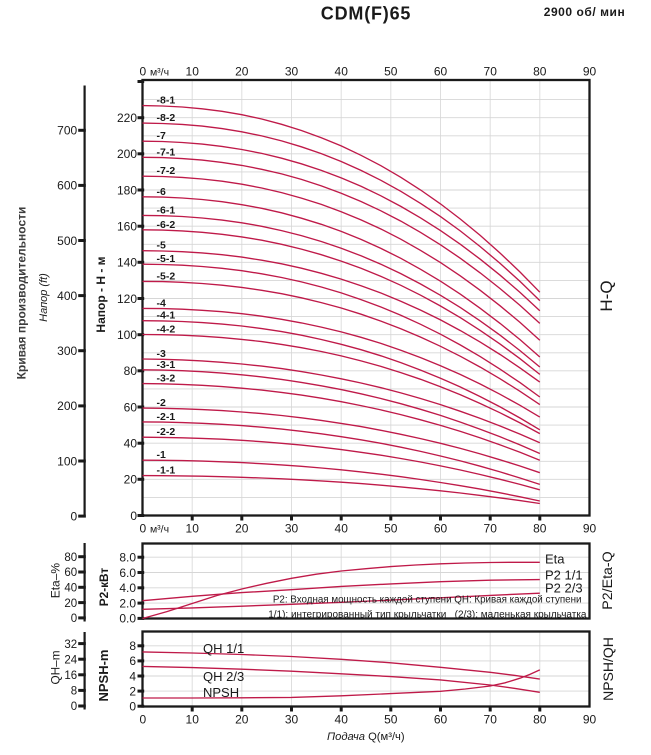 This screenshot has height=755, width=651. Describe the element at coordinates (67, 351) in the screenshot. I see `svg-text: 300` at that location.